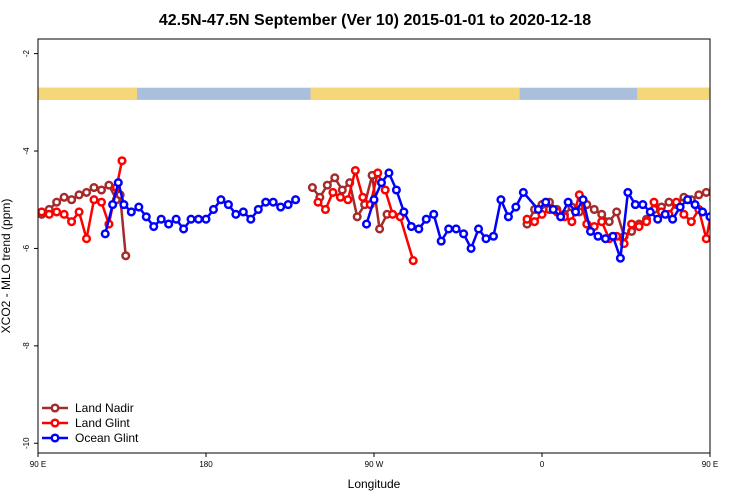  What do you see at coordinates (107, 438) in the screenshot?
I see `legend-label: Ocean Glint` at bounding box center [107, 438].